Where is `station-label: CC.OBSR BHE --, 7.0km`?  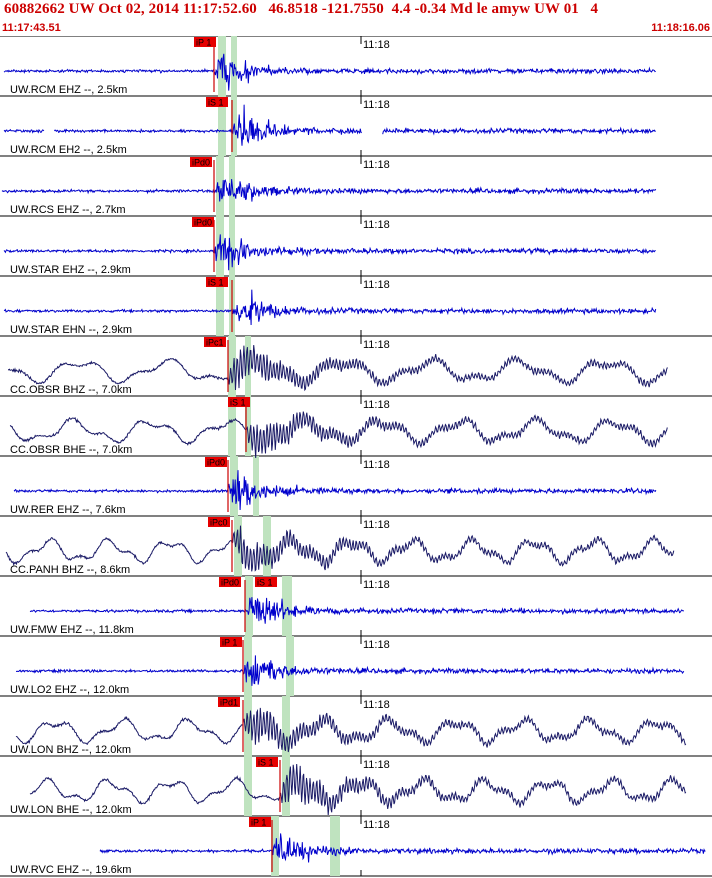 station-label: CC.OBSR BHE --, 7.0km is located at coordinates (71, 450).